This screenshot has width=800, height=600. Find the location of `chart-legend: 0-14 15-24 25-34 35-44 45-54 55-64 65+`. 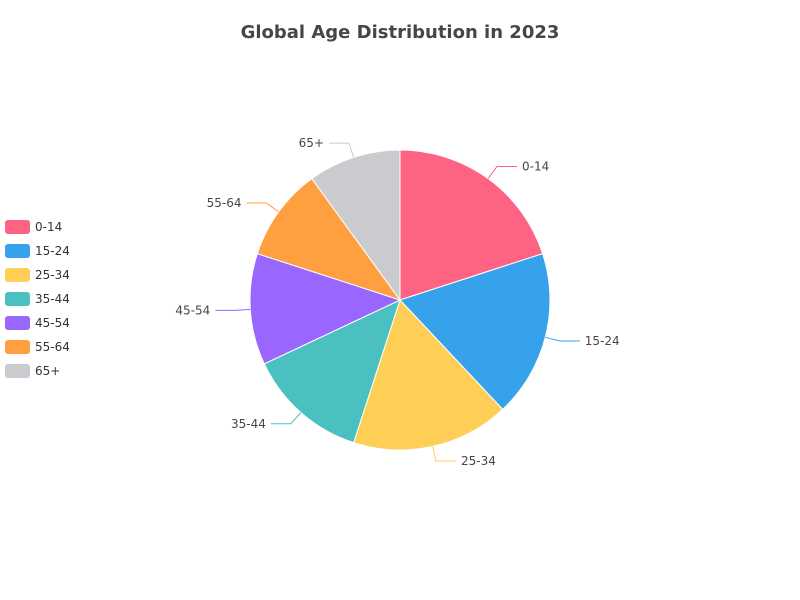

chart-legend: 0-14 15-24 25-34 35-44 45-54 55-64 65+ is located at coordinates (37, 299).